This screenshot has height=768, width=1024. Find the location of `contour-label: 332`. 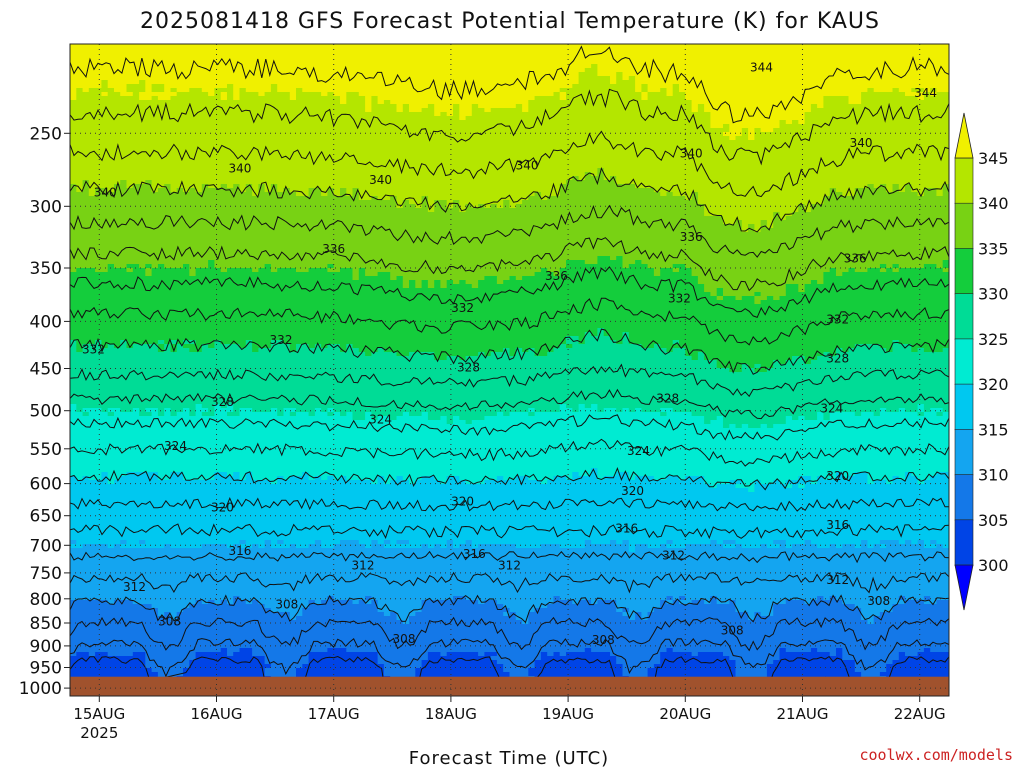

contour-label: 332 is located at coordinates (462, 308).